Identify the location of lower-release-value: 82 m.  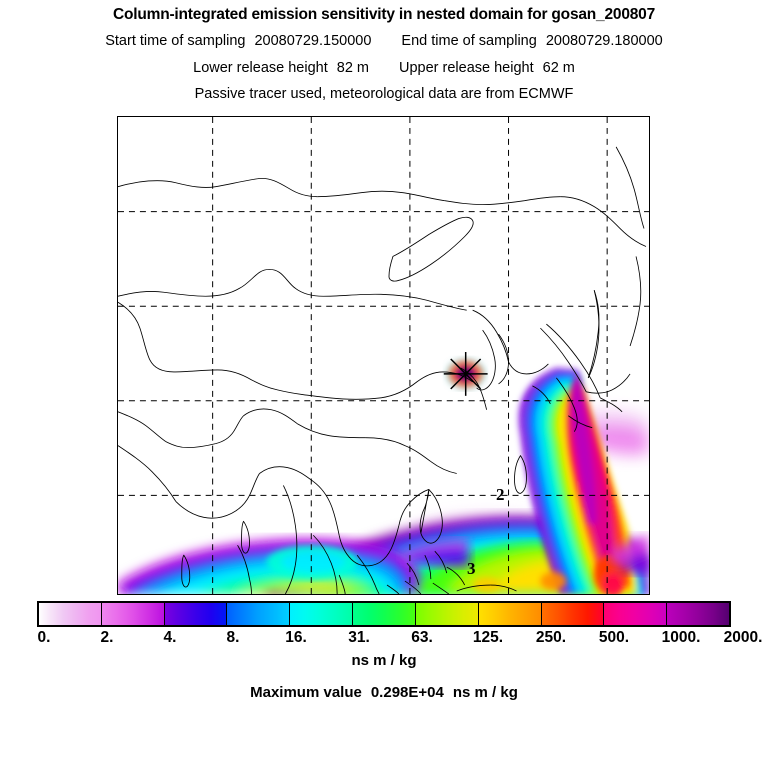
(352, 68).